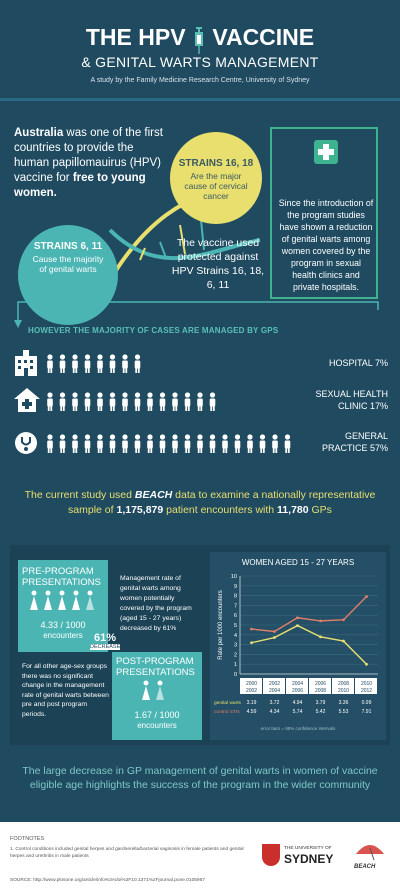  What do you see at coordinates (105, 638) in the screenshot?
I see `decrease-percent: 61%` at bounding box center [105, 638].